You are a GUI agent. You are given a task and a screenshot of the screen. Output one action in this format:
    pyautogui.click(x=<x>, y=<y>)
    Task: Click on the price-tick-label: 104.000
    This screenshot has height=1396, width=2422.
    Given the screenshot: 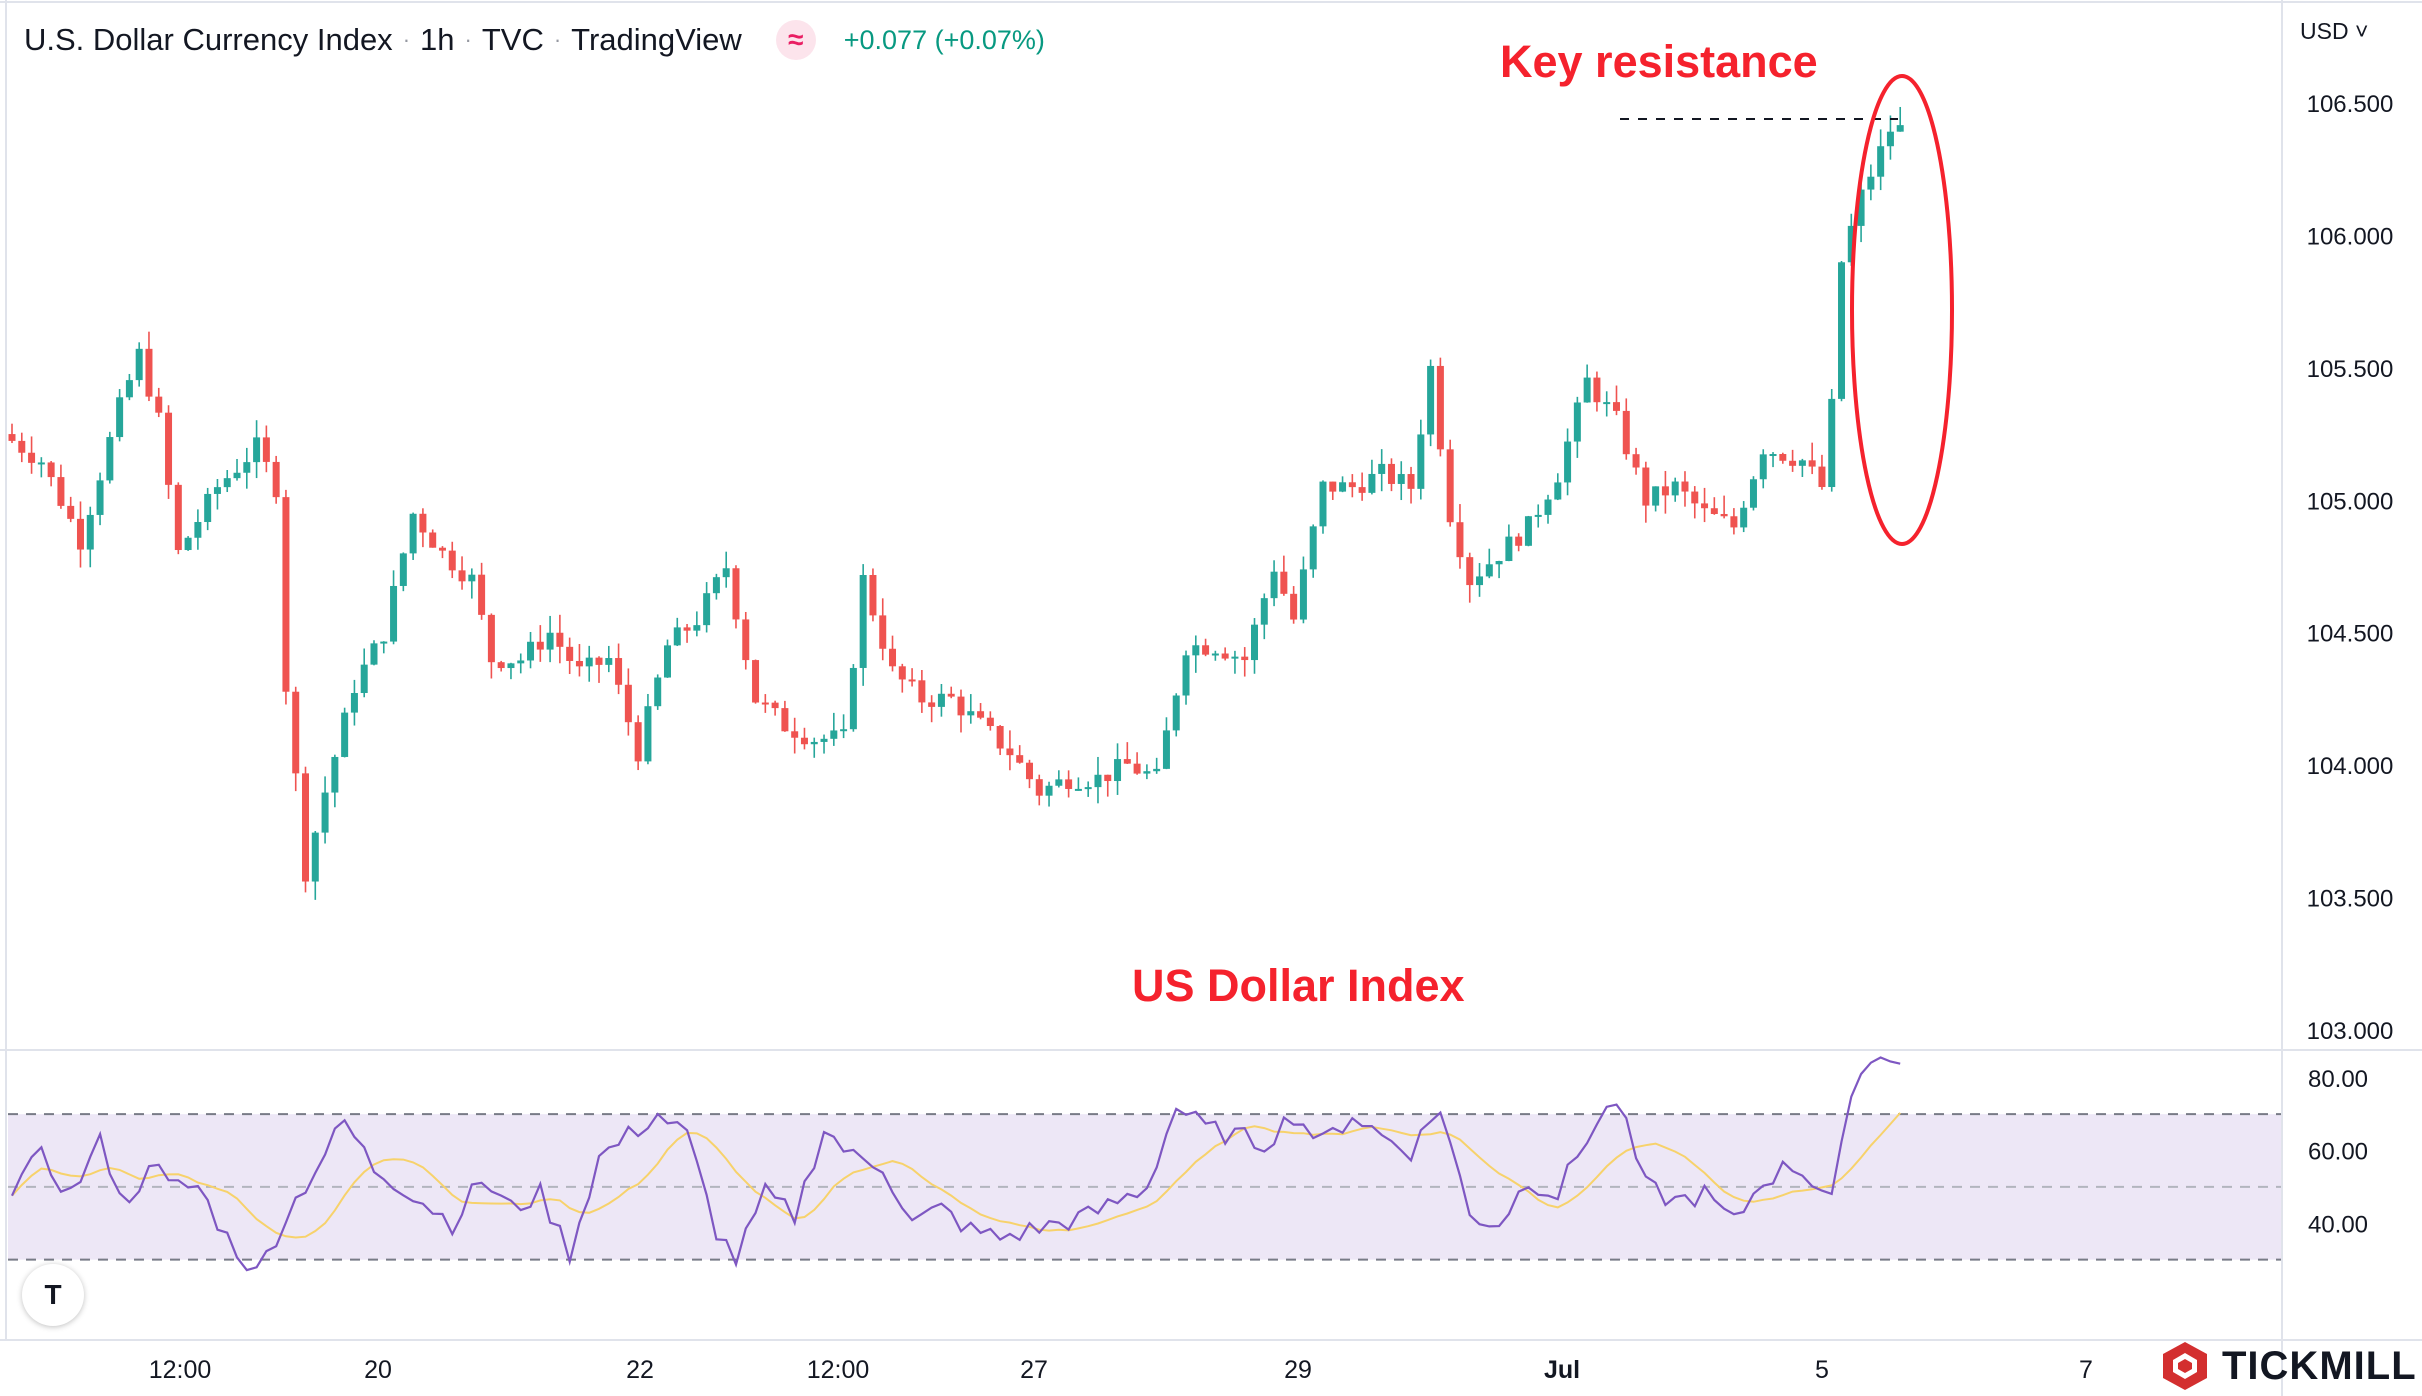 What is the action you would take?
    pyautogui.click(x=2350, y=766)
    